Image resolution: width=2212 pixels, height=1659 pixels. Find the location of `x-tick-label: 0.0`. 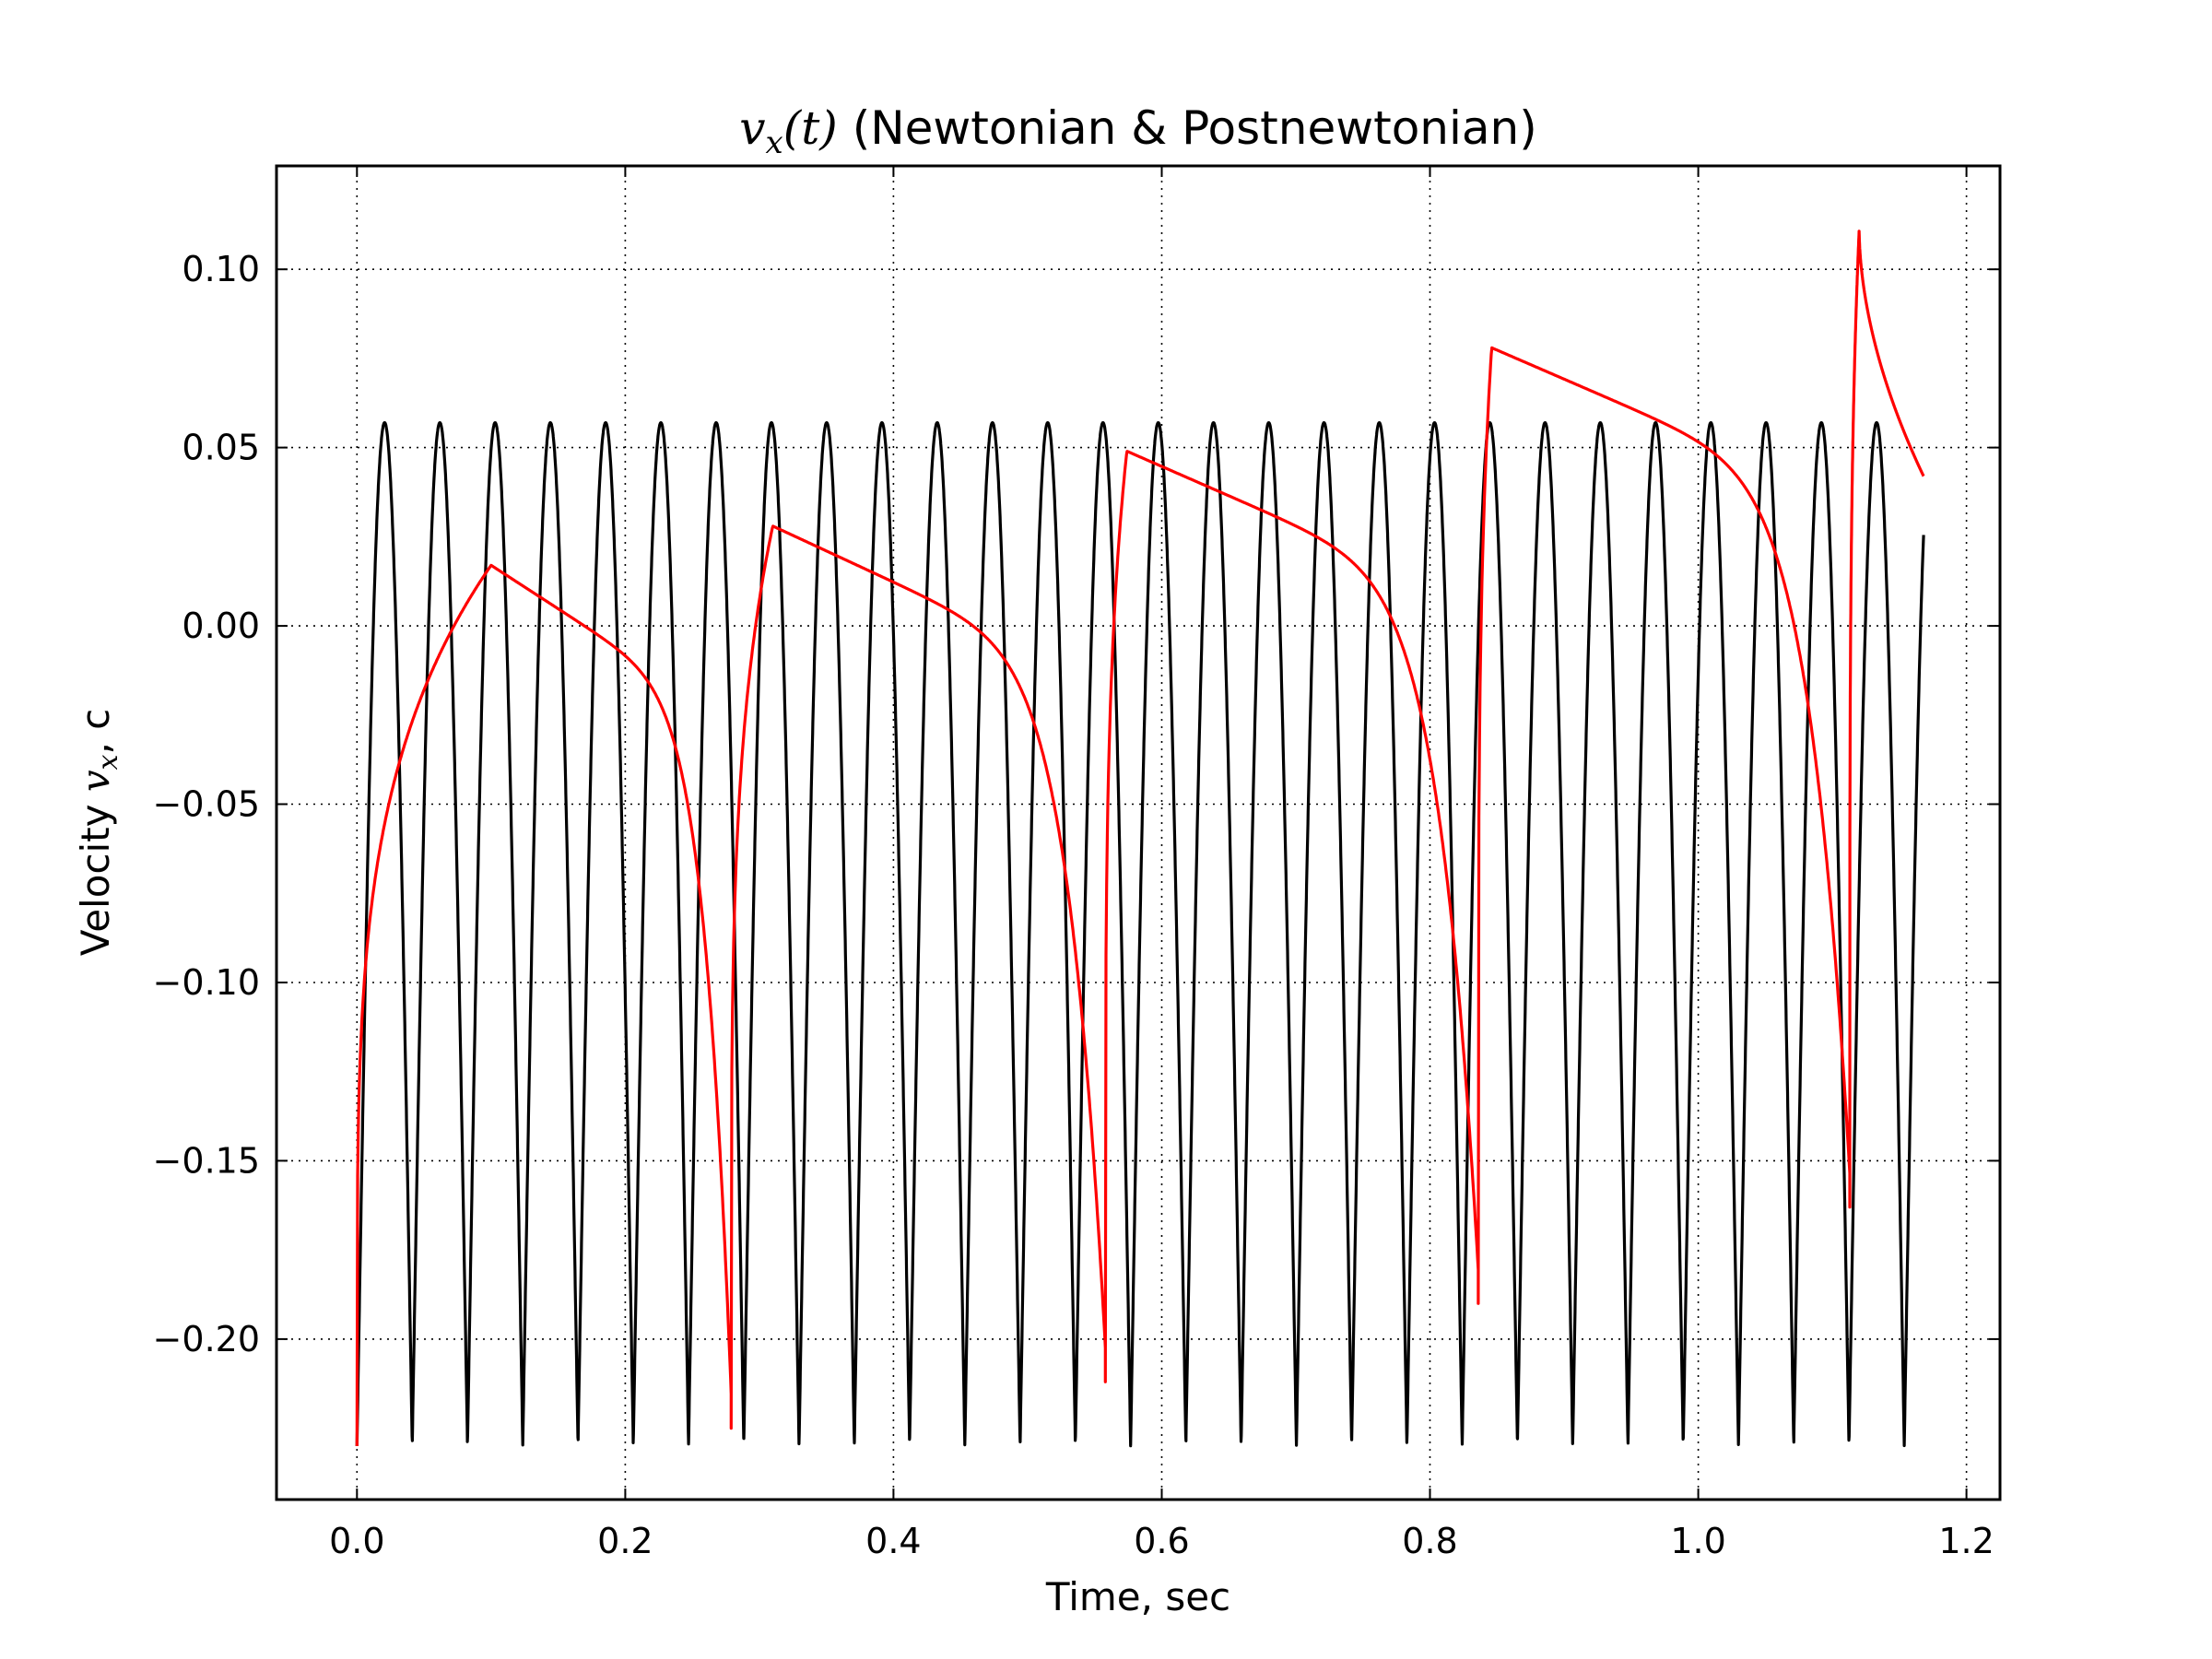

x-tick-label: 0.0 is located at coordinates (356, 1541).